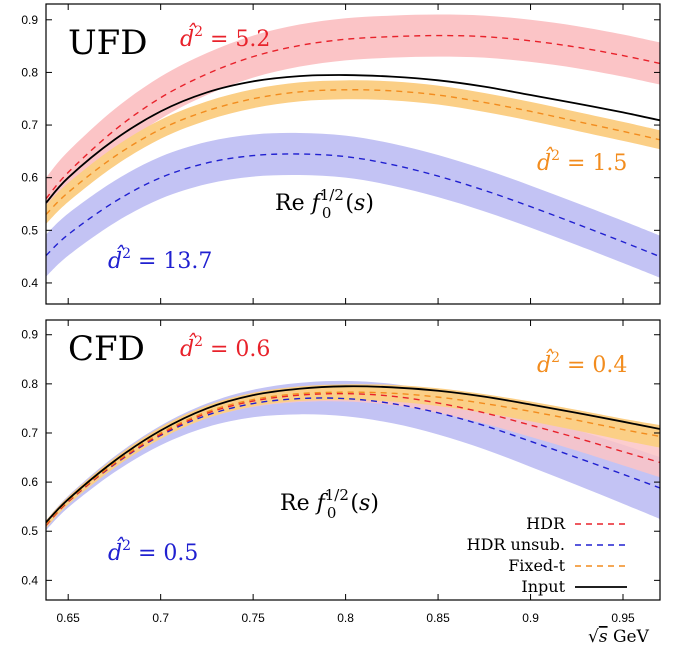 The width and height of the screenshot is (678, 652). Describe the element at coordinates (345, 618) in the screenshot. I see `x-tick-label: 0.8` at that location.